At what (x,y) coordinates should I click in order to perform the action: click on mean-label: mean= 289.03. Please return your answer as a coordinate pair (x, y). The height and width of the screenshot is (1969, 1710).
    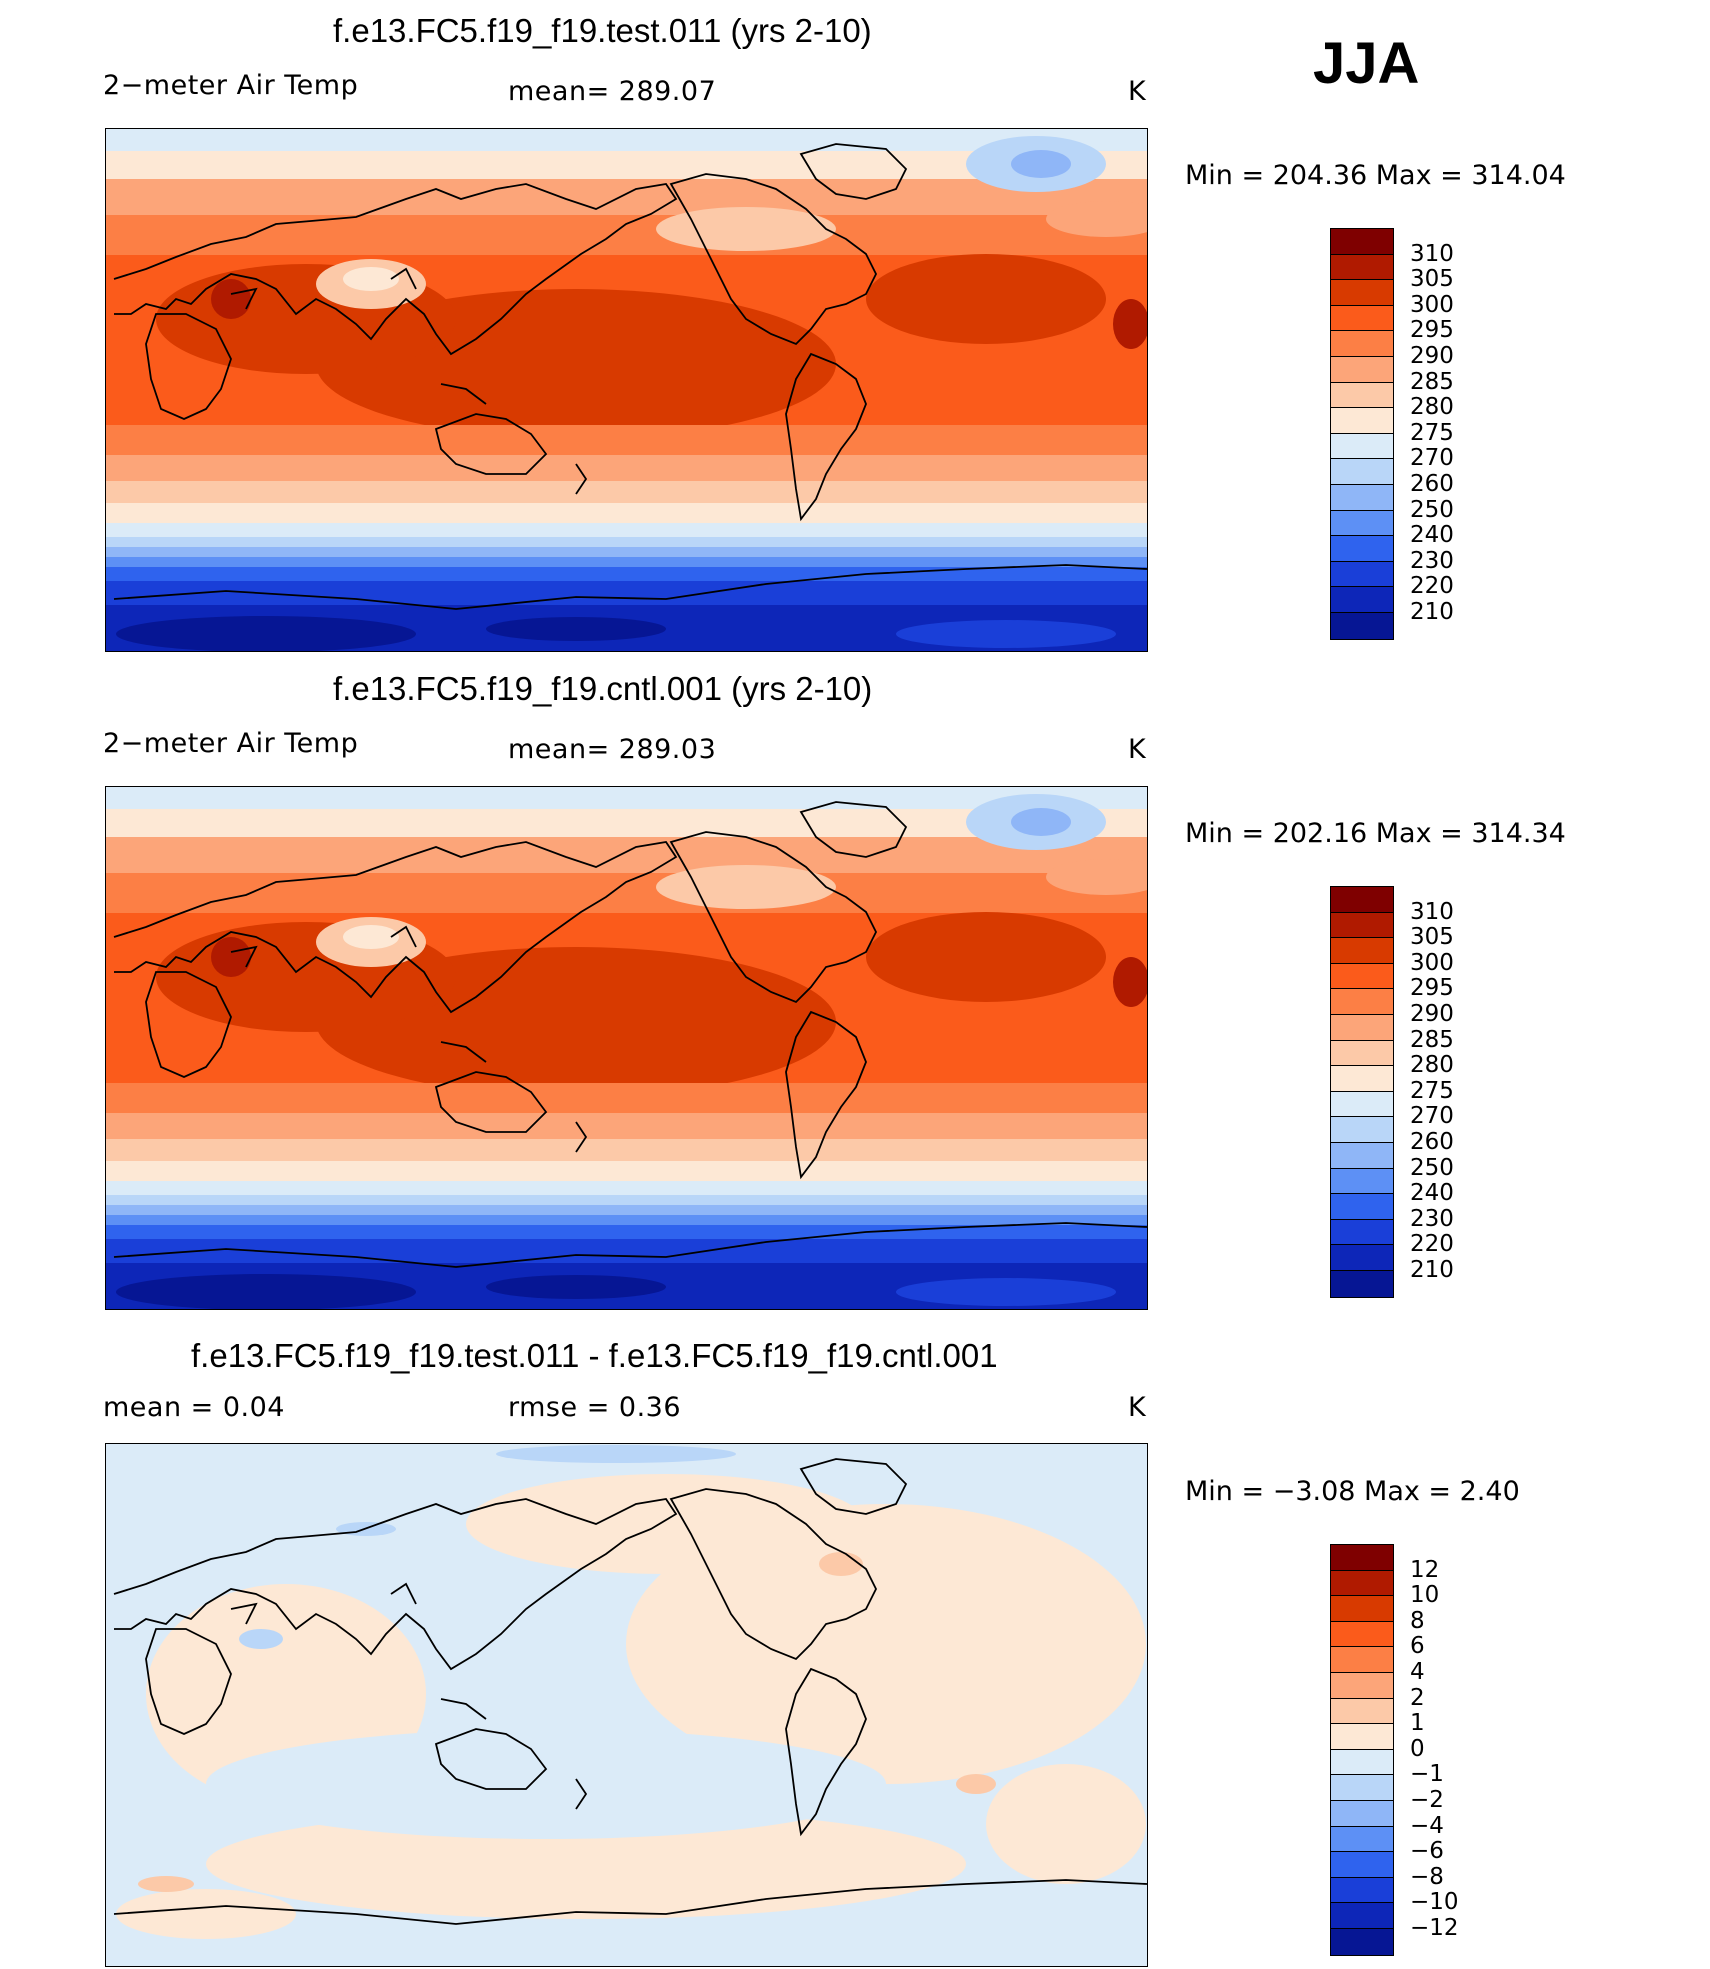
    Looking at the image, I should click on (612, 749).